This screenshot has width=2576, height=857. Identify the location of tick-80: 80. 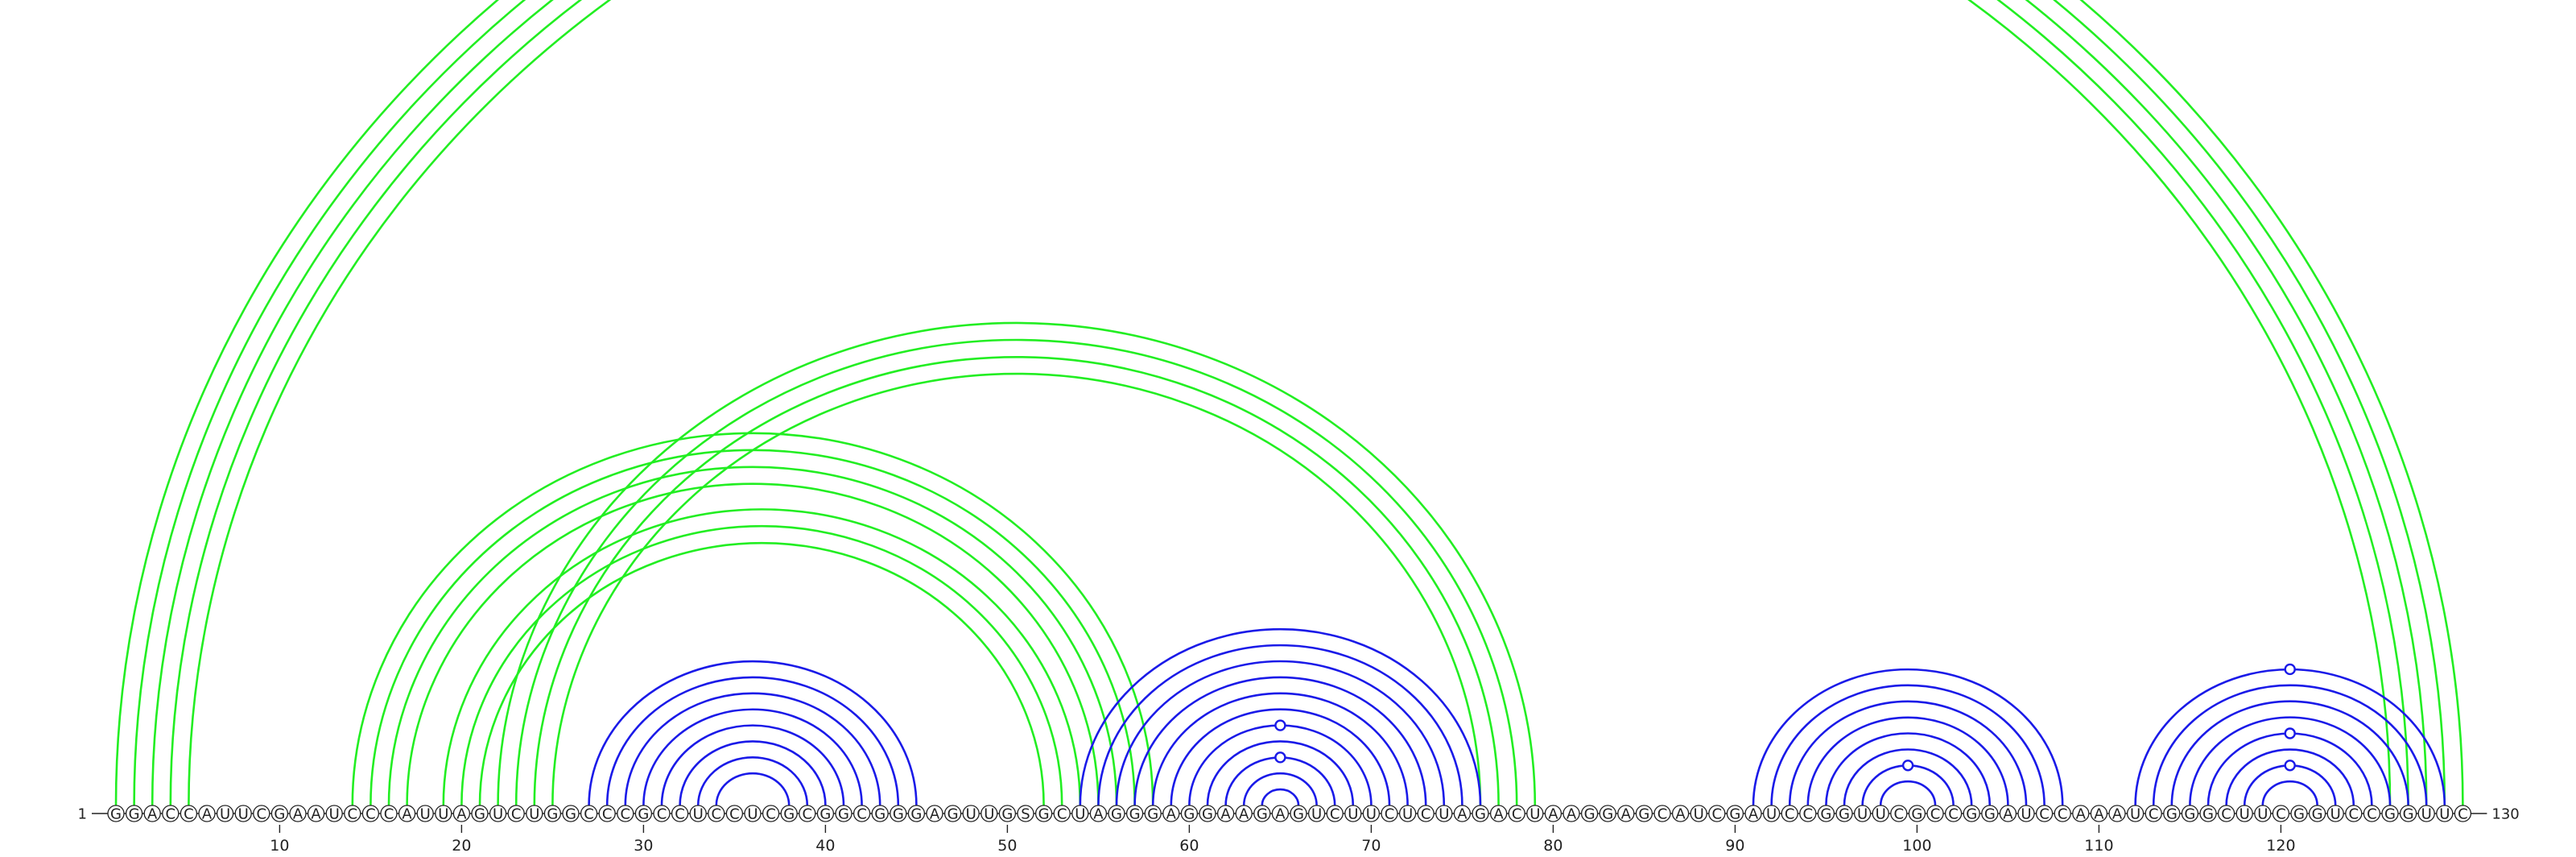
(1553, 840).